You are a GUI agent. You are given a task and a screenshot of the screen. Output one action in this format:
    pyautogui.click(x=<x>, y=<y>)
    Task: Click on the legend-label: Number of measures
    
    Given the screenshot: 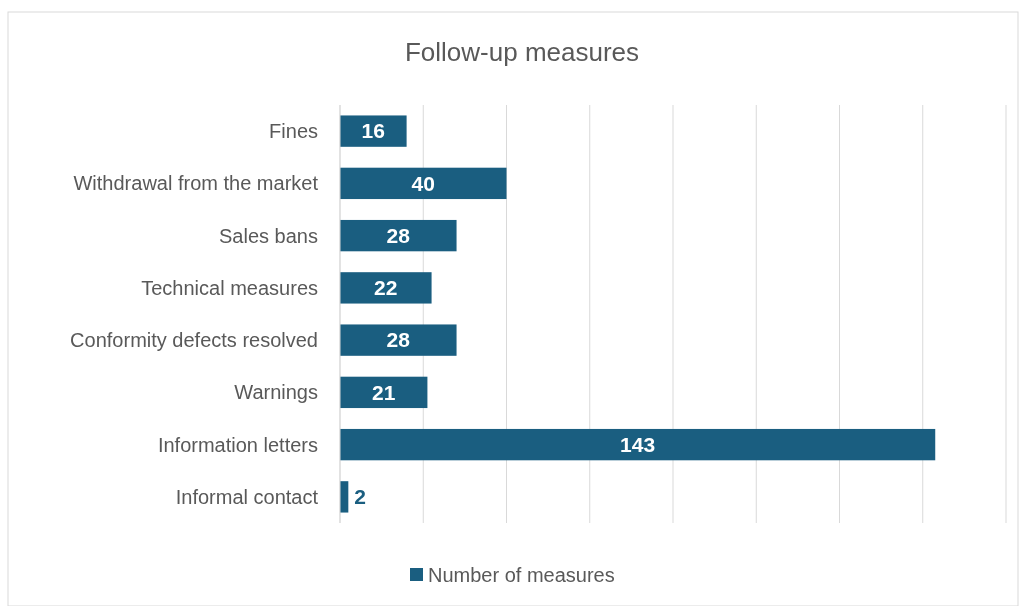 What is the action you would take?
    pyautogui.click(x=521, y=575)
    